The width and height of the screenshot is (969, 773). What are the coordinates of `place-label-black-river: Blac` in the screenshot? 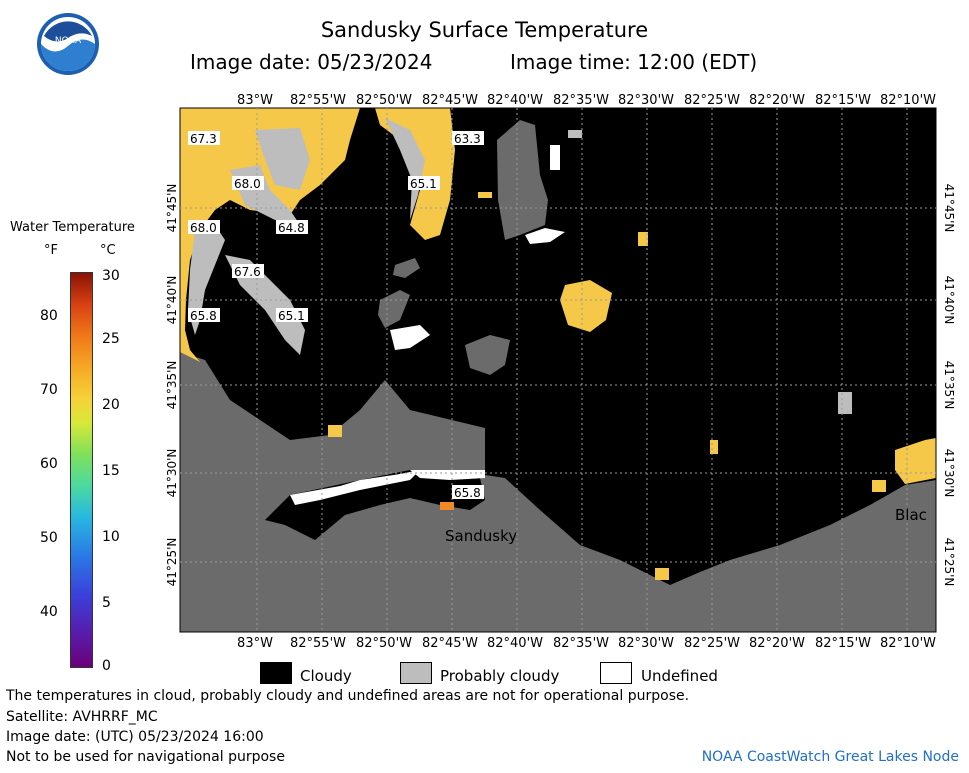 It's located at (911, 515).